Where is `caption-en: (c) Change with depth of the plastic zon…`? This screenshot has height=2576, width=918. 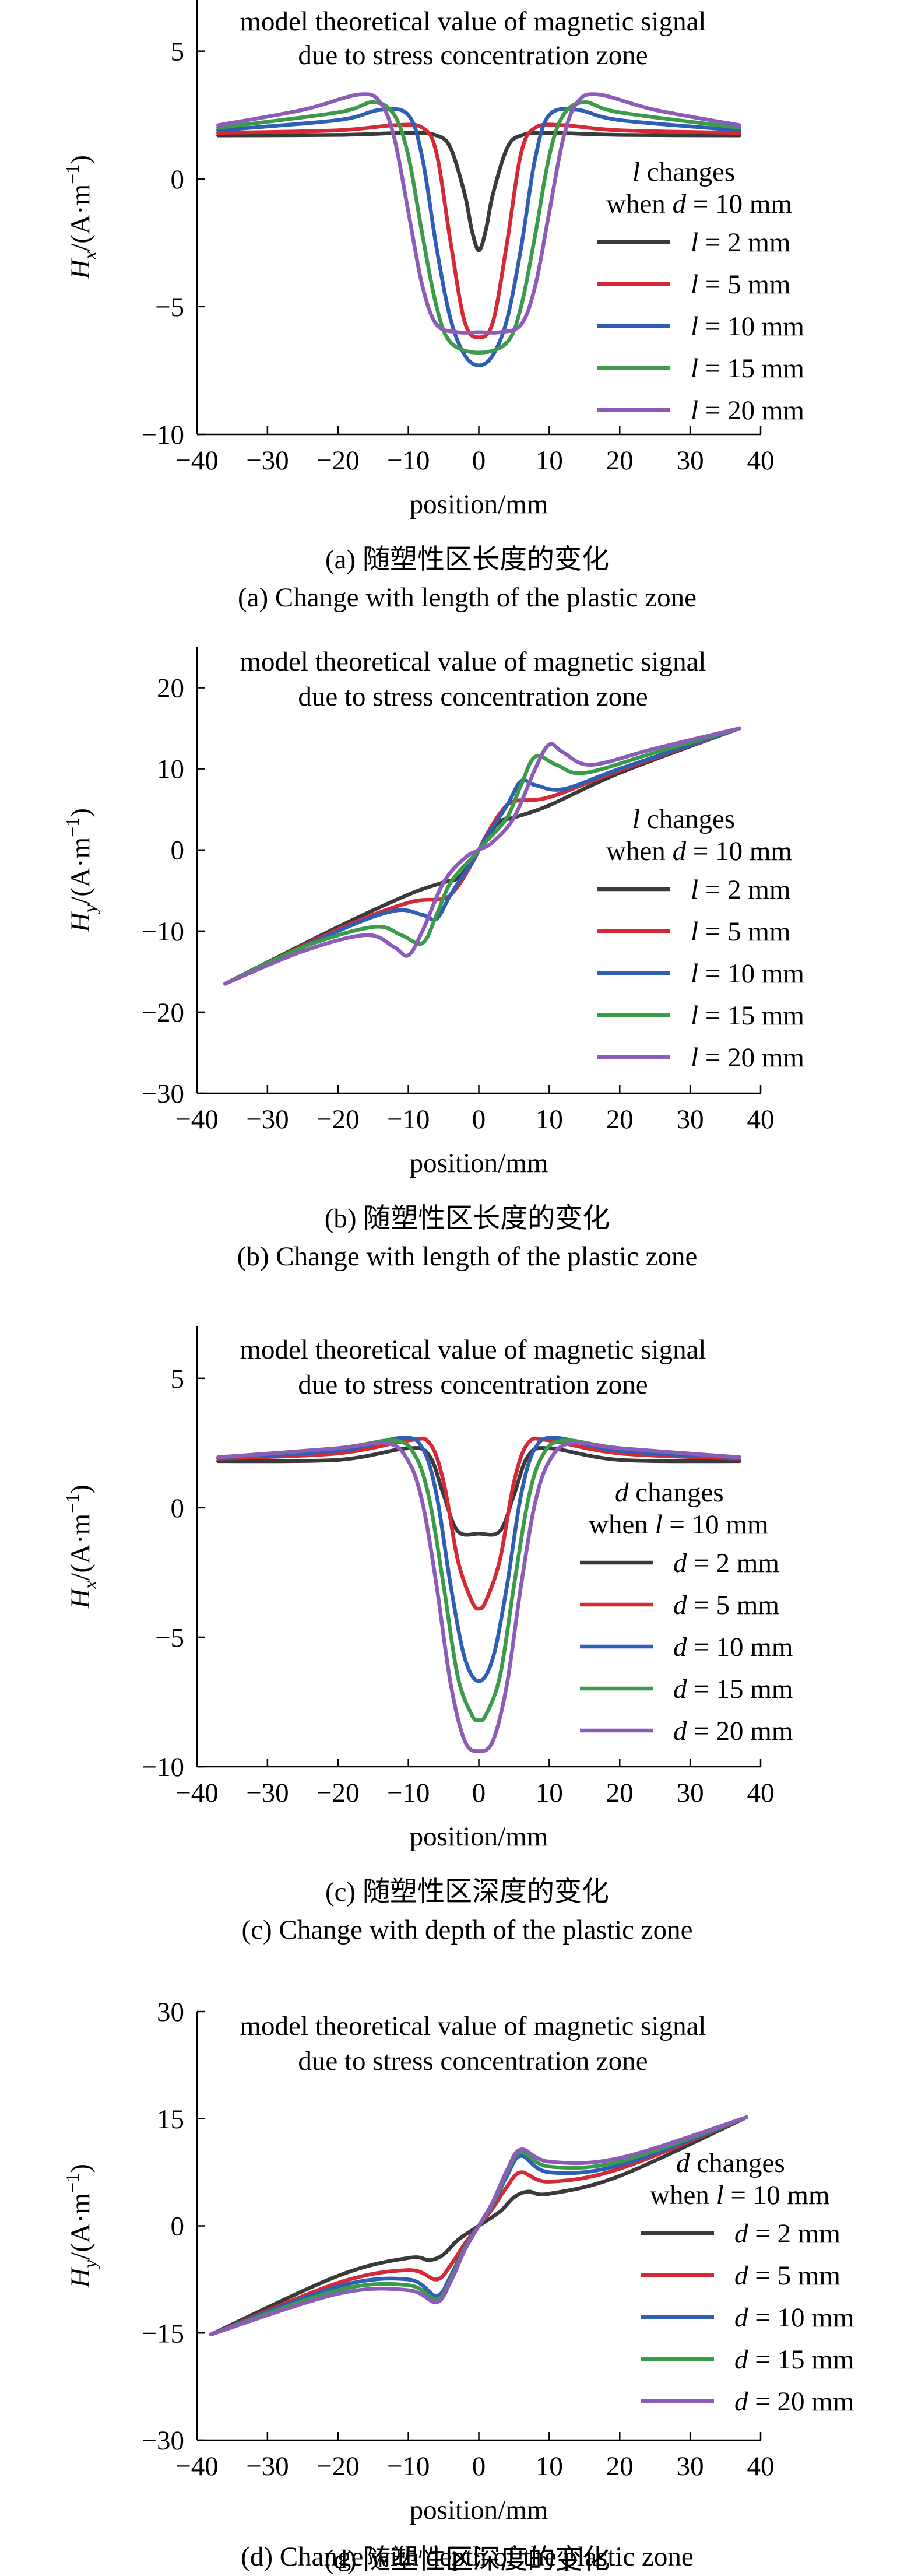
caption-en: (c) Change with depth of the plastic zon… is located at coordinates (467, 1930).